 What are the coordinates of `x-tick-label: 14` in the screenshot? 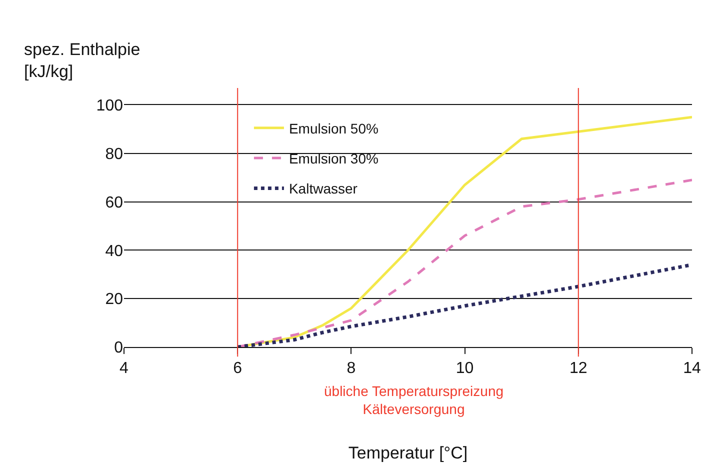 It's located at (692, 369).